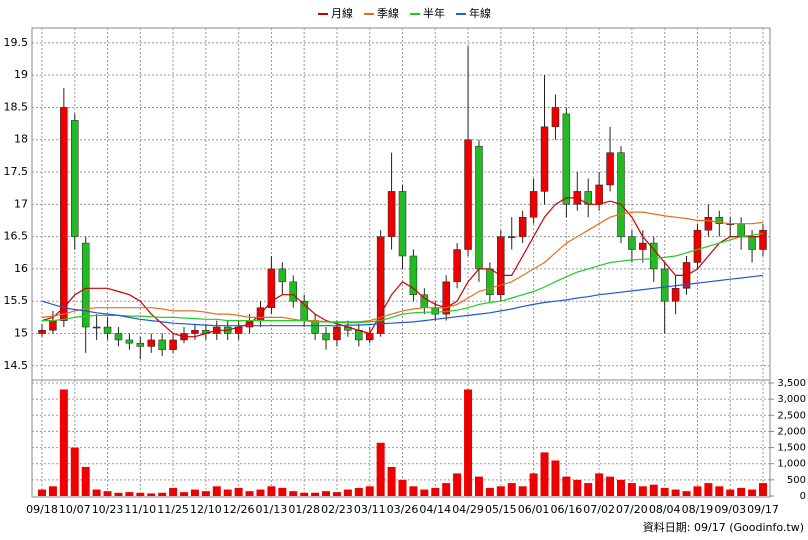  Describe the element at coordinates (567, 509) in the screenshot. I see `x-tick-label: 06/16` at that location.